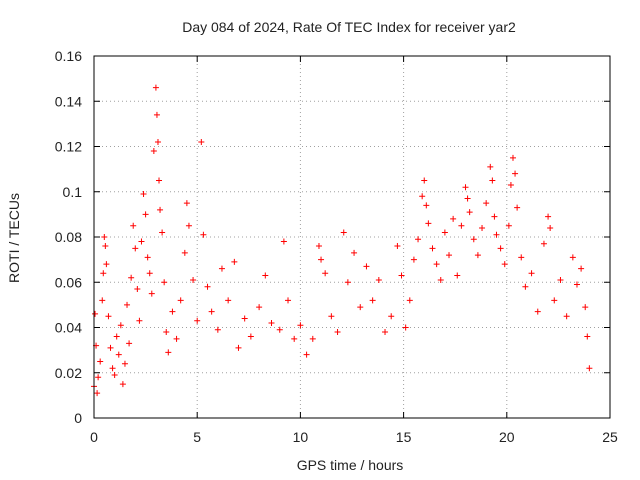 This screenshot has height=480, width=640. Describe the element at coordinates (197, 437) in the screenshot. I see `x-tick-label: 5` at that location.